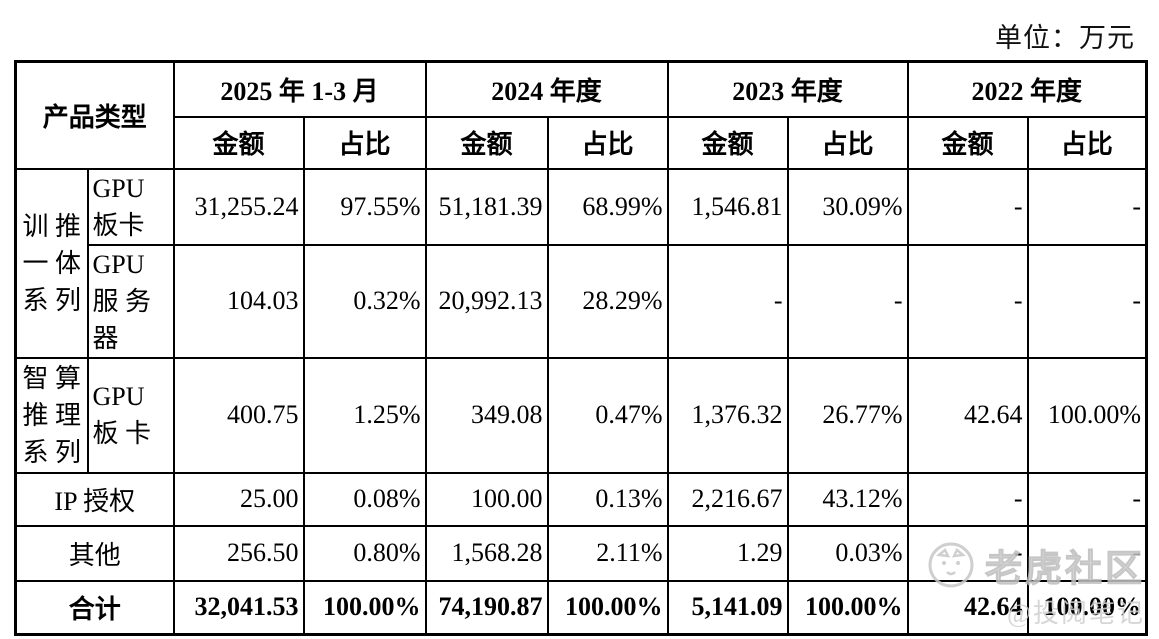 The height and width of the screenshot is (639, 1159). What do you see at coordinates (607, 415) in the screenshot?
I see `cell-value: 0.47%` at bounding box center [607, 415].